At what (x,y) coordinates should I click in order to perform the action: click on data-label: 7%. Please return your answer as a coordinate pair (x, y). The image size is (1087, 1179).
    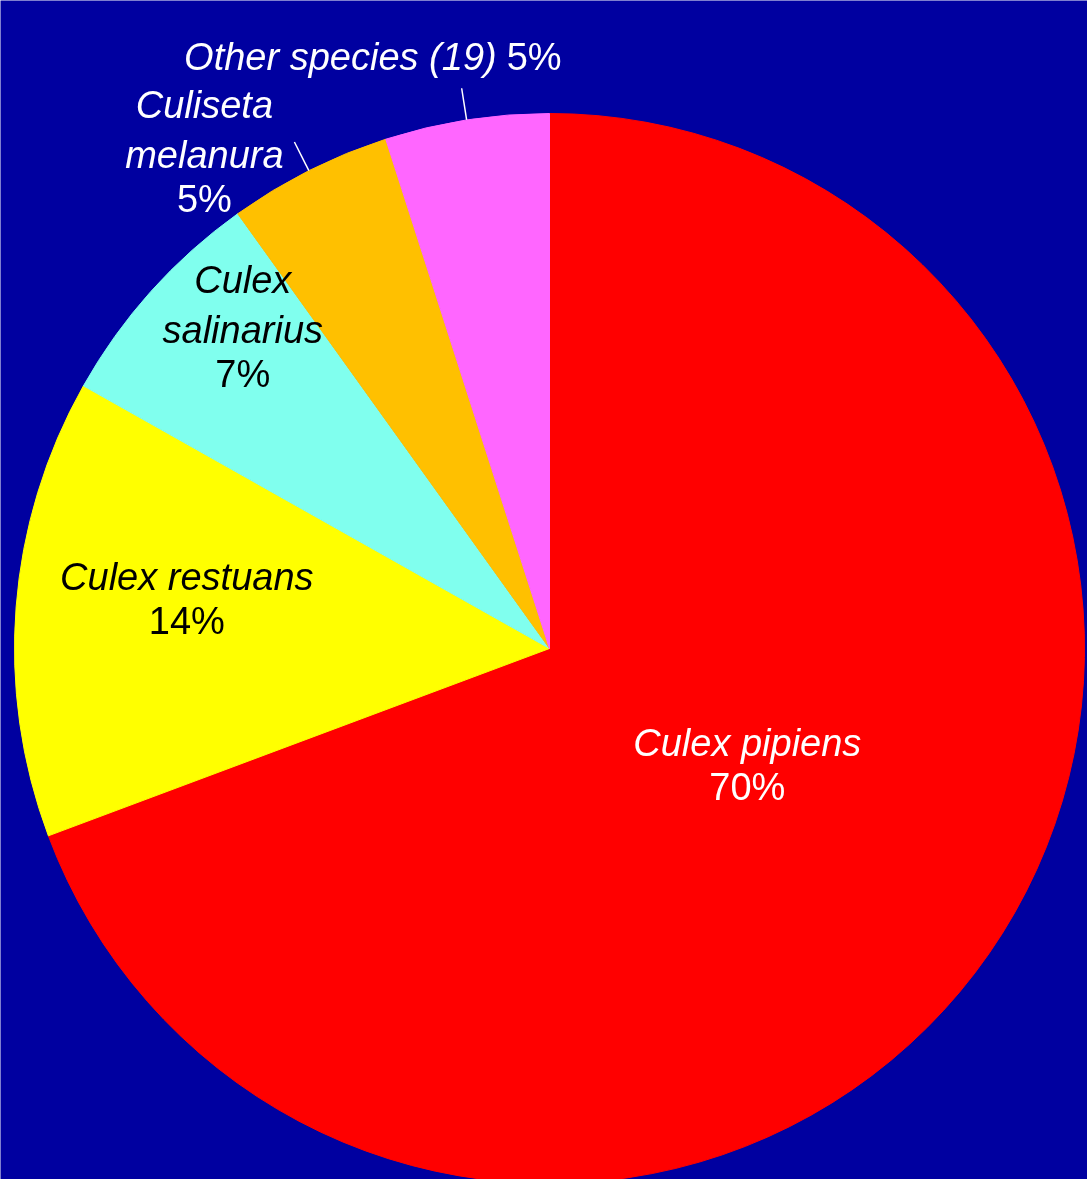
    Looking at the image, I should click on (243, 374).